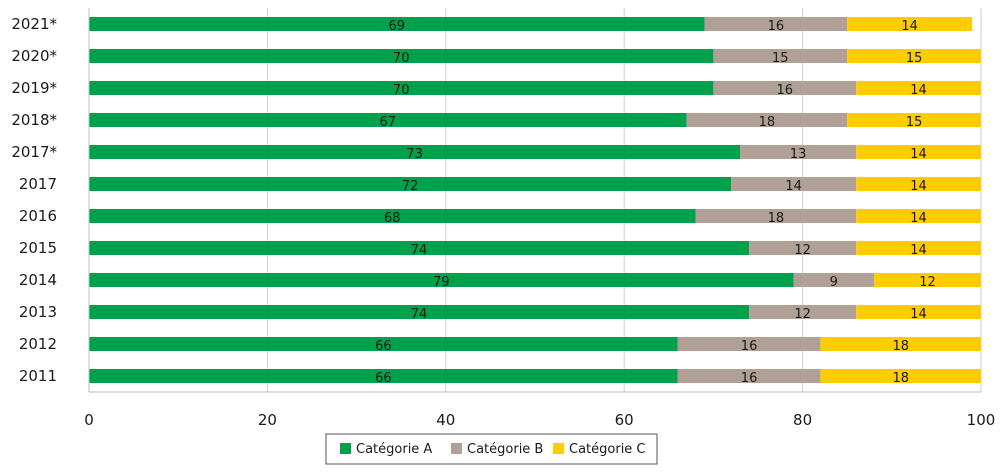  I want to click on data-label: 72, so click(410, 186).